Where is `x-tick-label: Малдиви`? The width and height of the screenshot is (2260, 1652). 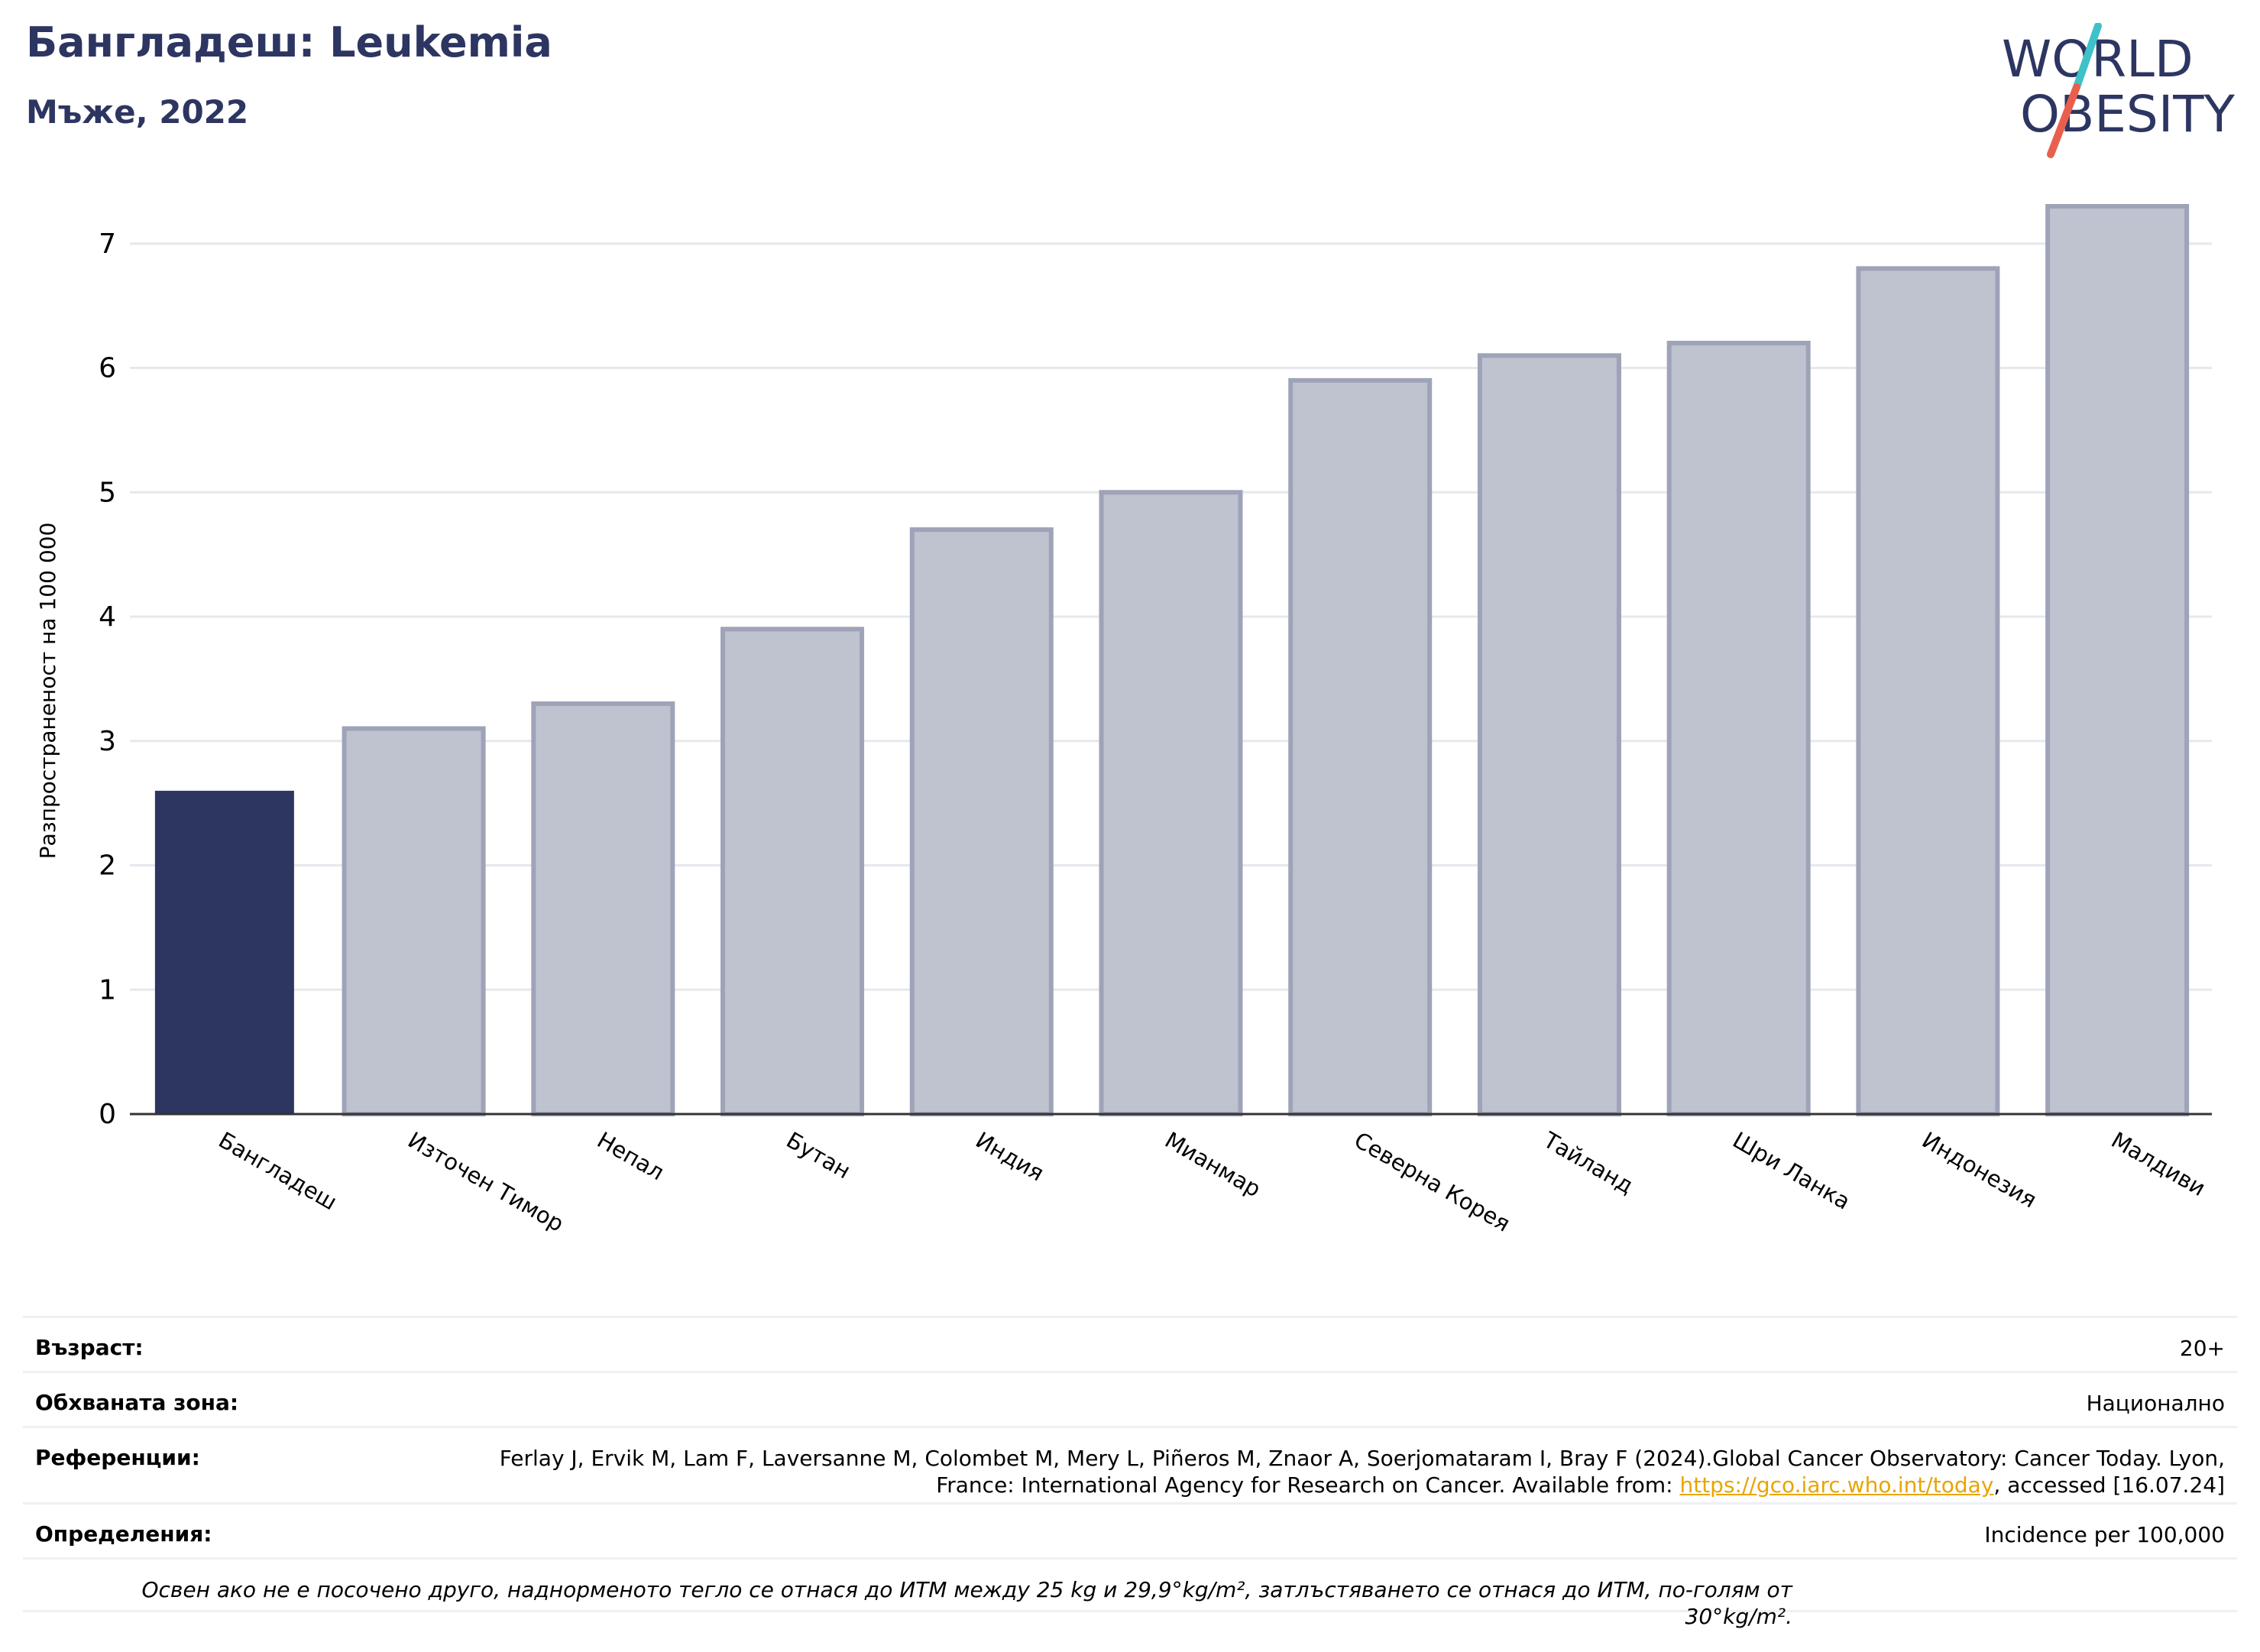 x-tick-label: Малдиви is located at coordinates (2158, 1164).